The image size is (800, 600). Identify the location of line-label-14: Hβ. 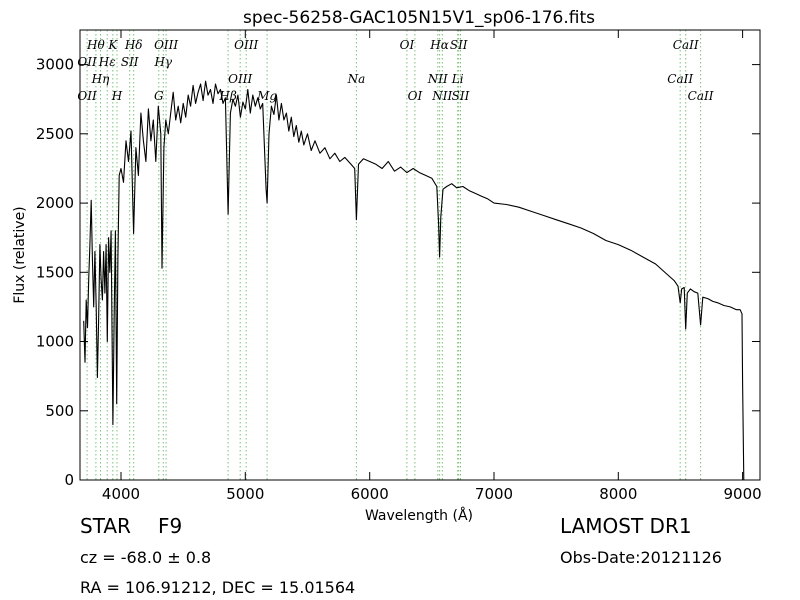
(227, 96).